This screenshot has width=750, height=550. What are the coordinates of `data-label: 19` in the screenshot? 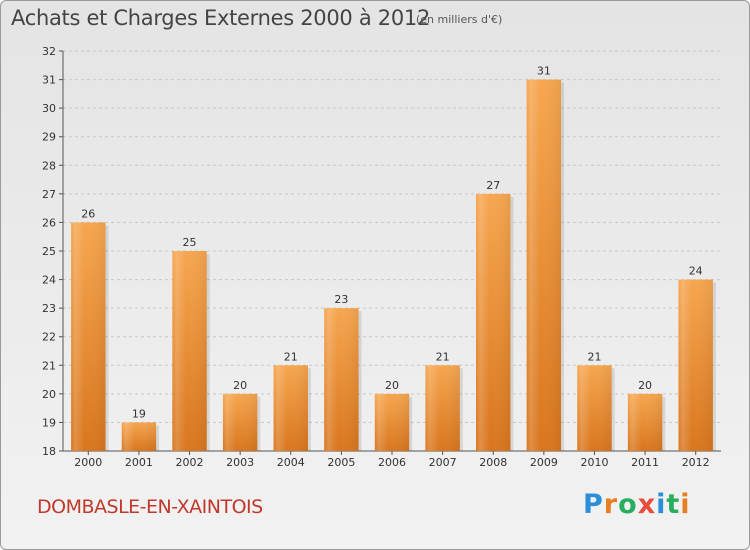 It's located at (139, 413).